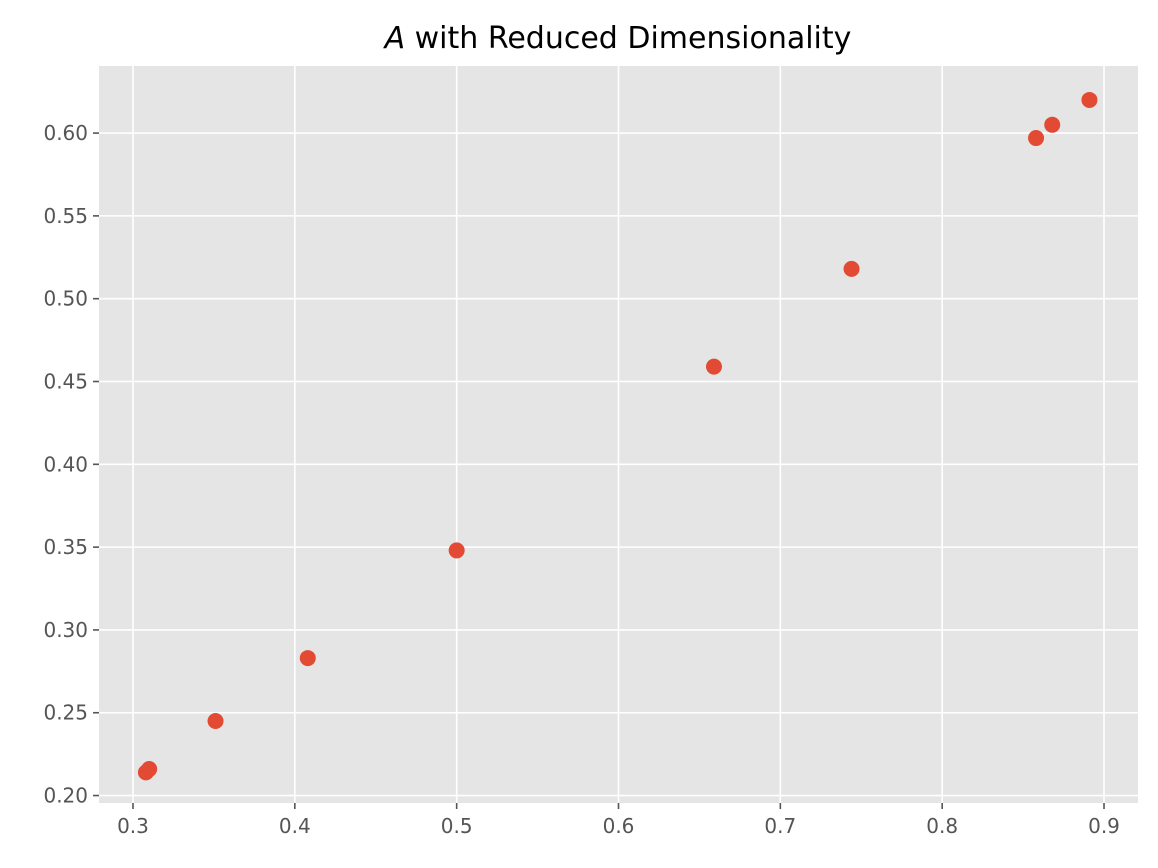 The height and width of the screenshot is (868, 1158). Describe the element at coordinates (628, 38) in the screenshot. I see `chart-title-rest: with Reduced Dimensionality` at that location.